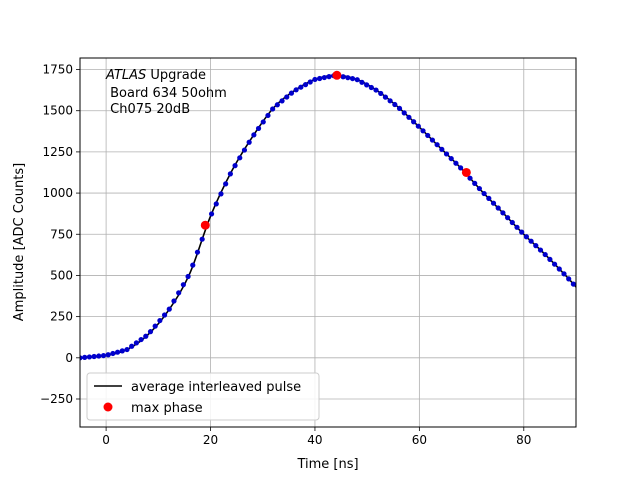  What do you see at coordinates (210, 440) in the screenshot?
I see `x-tick-label: 20` at bounding box center [210, 440].